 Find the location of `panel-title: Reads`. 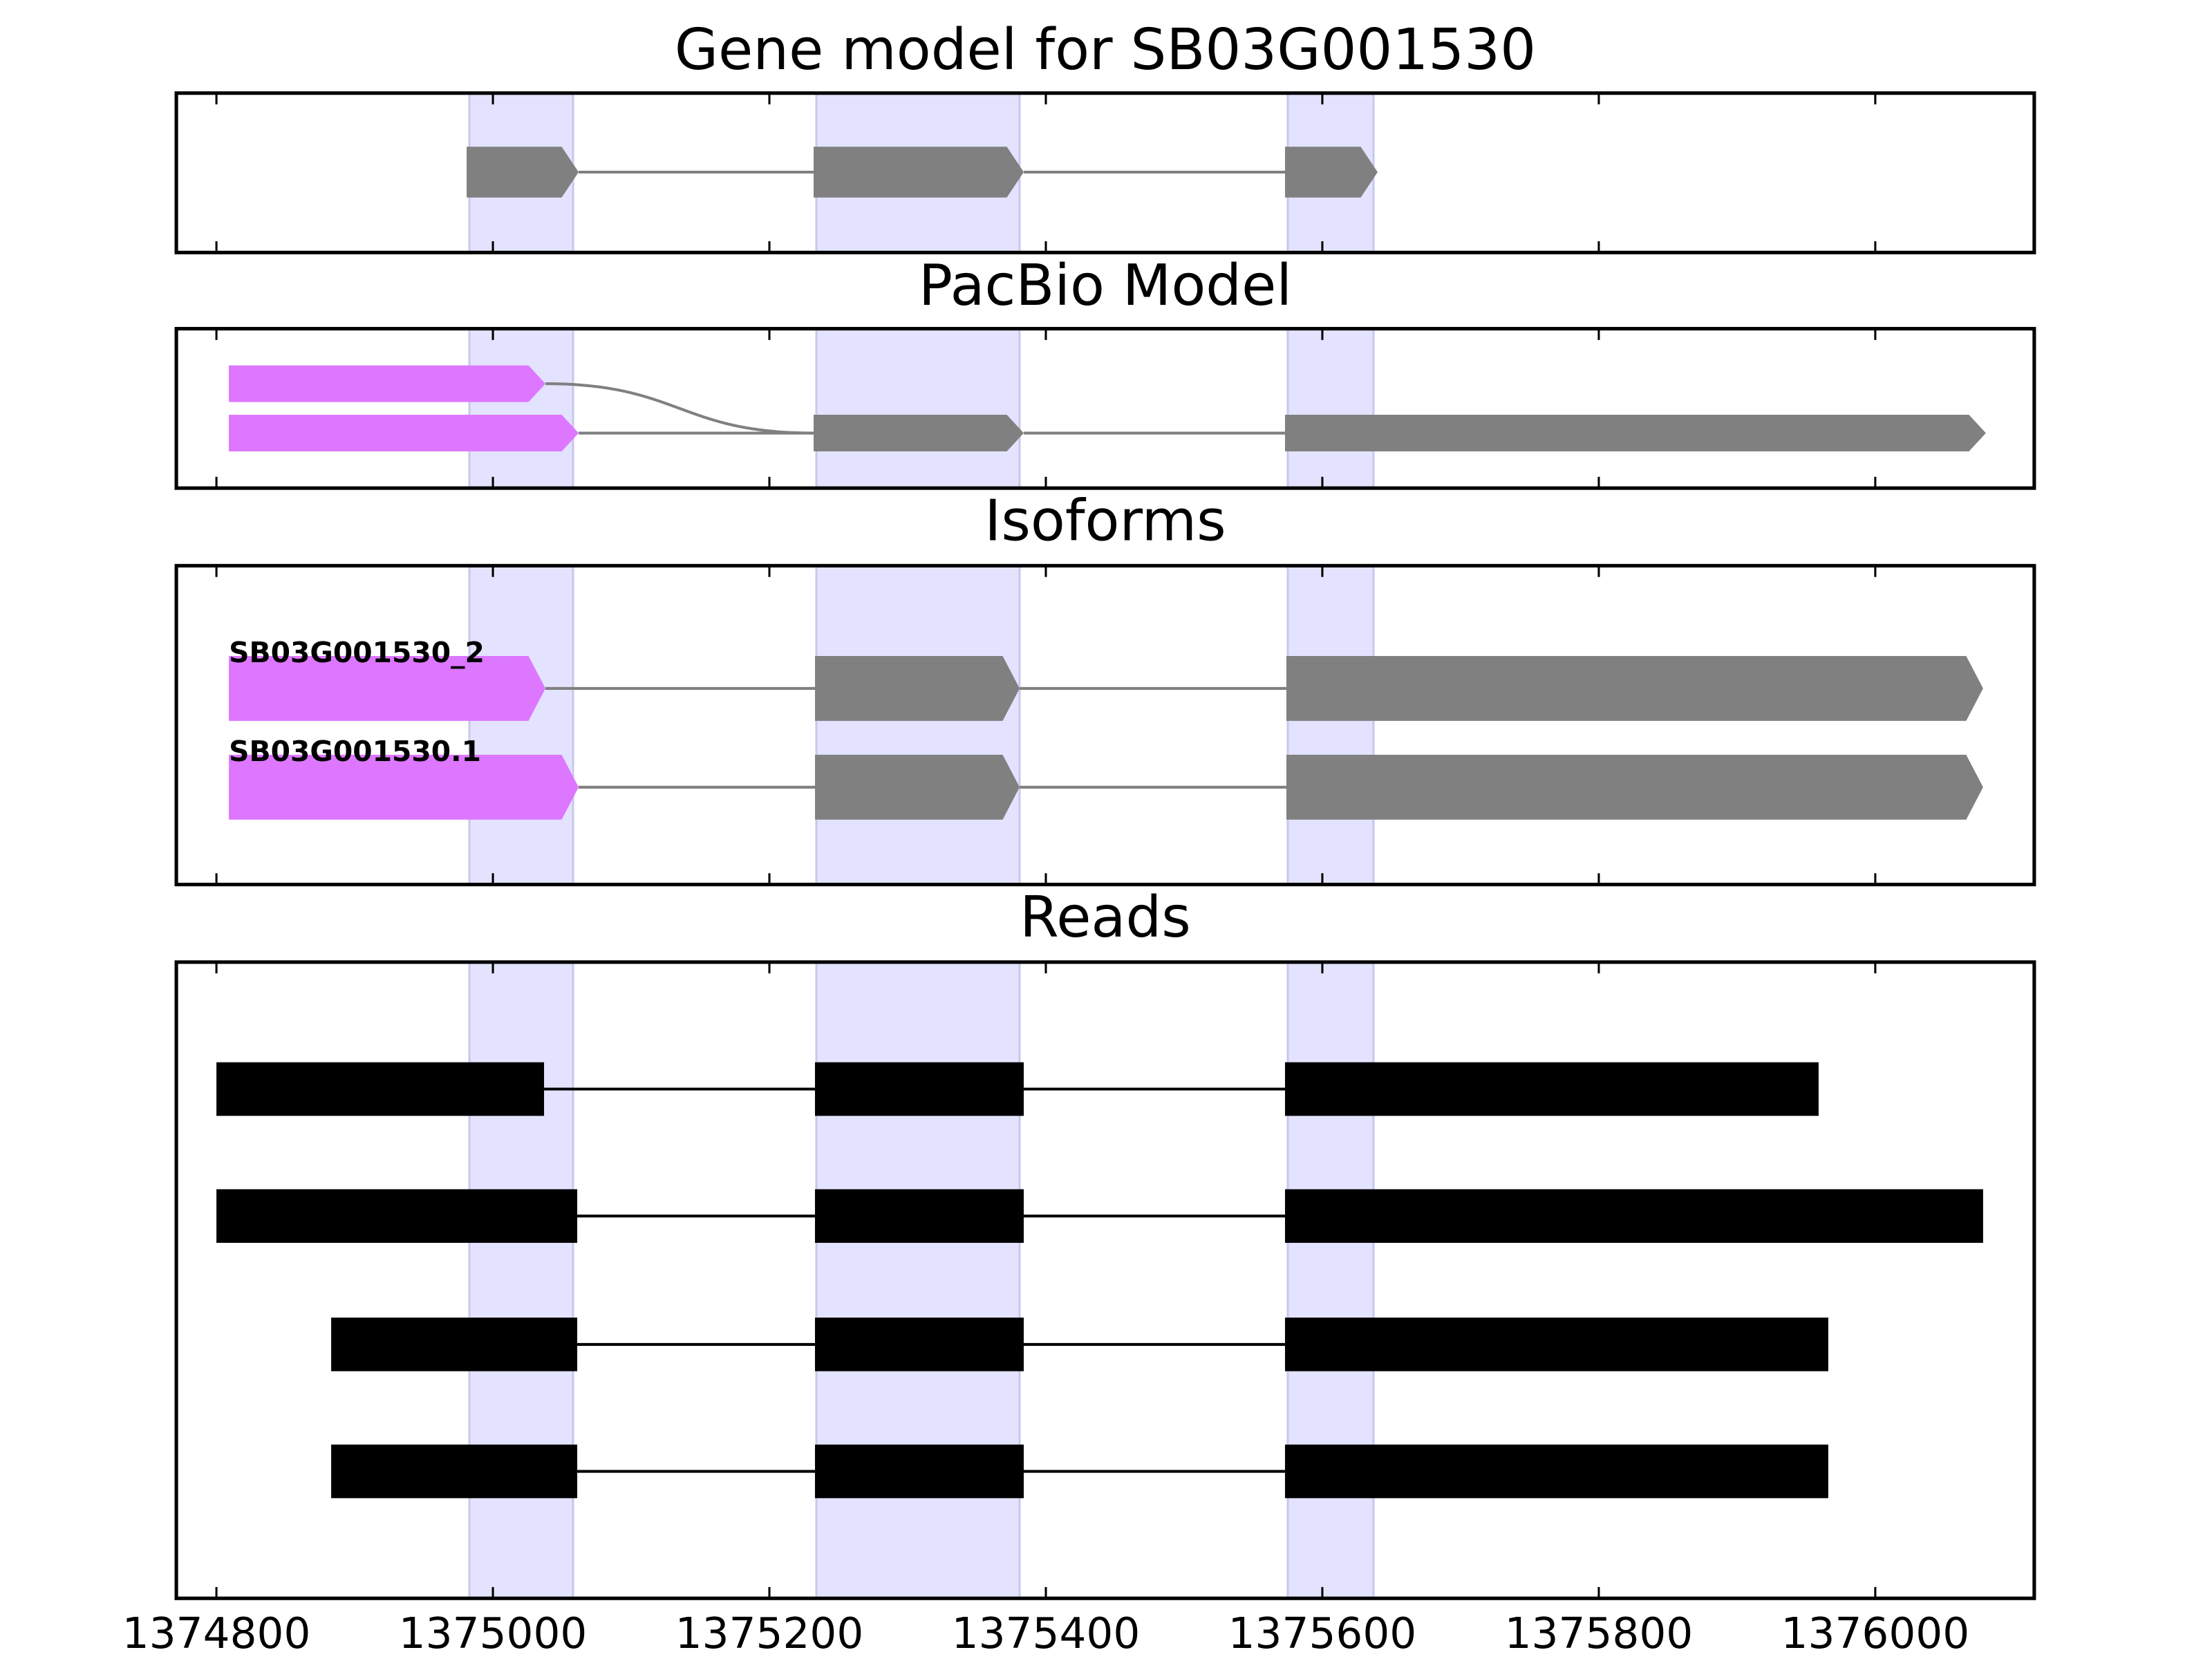

panel-title: Reads is located at coordinates (1105, 917).